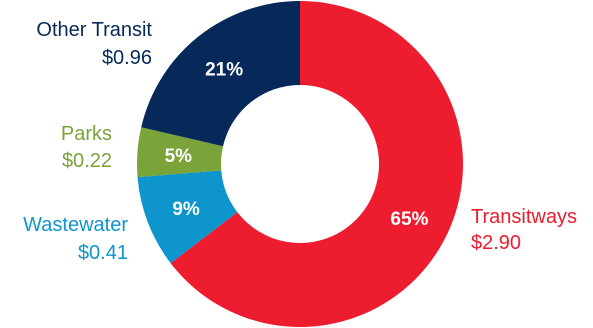  Describe the element at coordinates (179, 156) in the screenshot. I see `percent-label-parks: 5%` at that location.